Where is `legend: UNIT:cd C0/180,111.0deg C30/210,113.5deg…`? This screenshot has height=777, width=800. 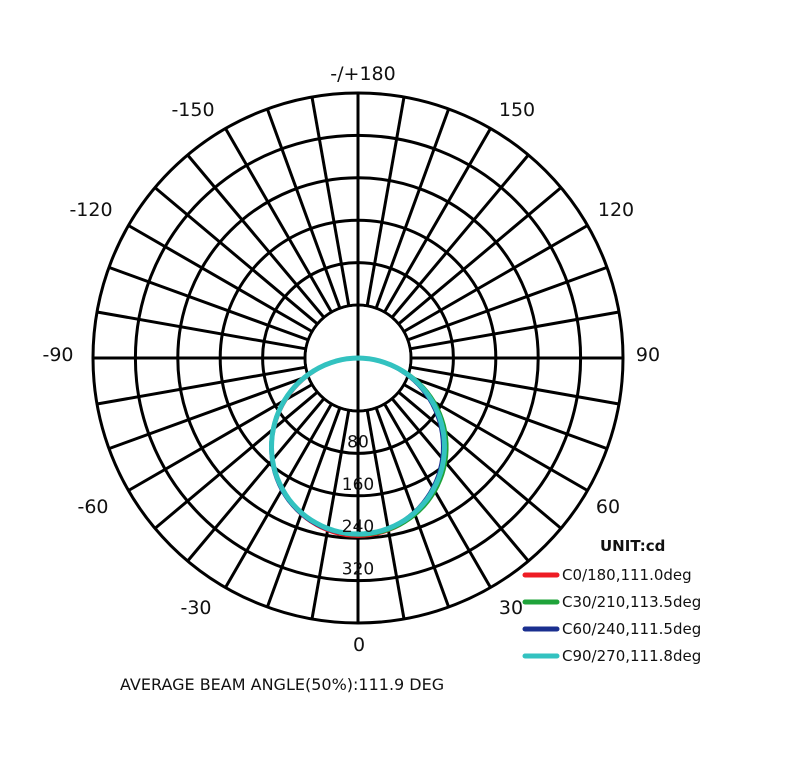
legend: UNIT:cd C0/180,111.0deg C30/210,113.5deg… is located at coordinates (611, 601).